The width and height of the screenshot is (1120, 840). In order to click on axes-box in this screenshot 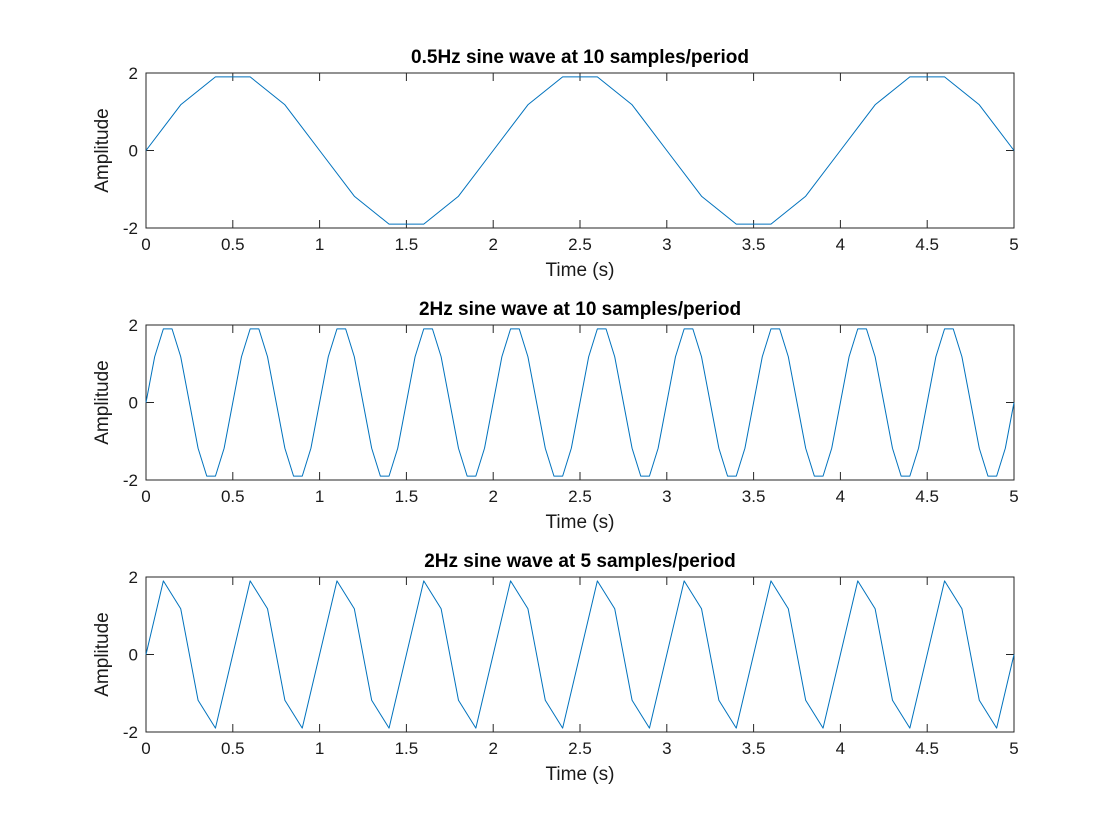, I will do `click(580, 150)`.